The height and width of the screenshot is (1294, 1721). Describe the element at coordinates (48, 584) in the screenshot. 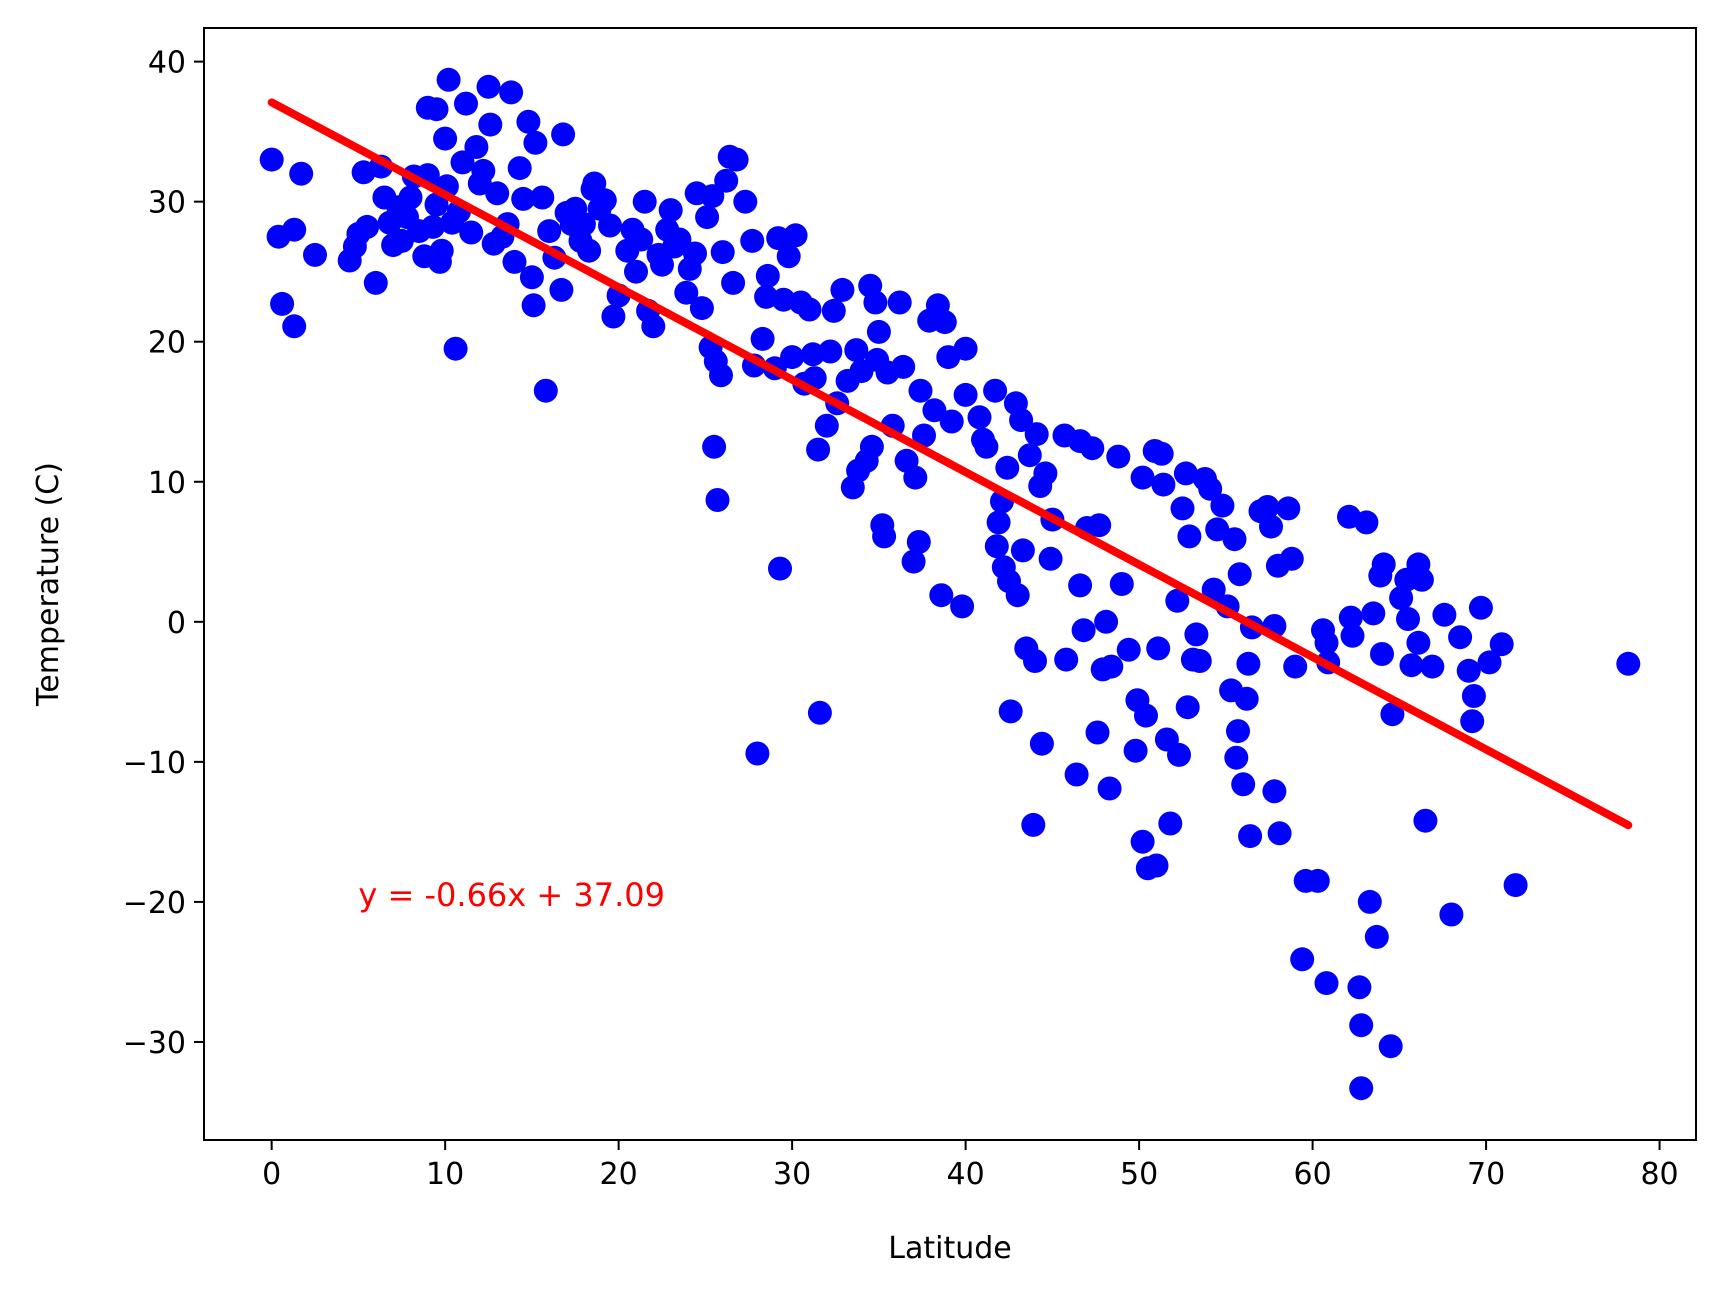

I see `y-axis-label: Temperature (C)` at that location.